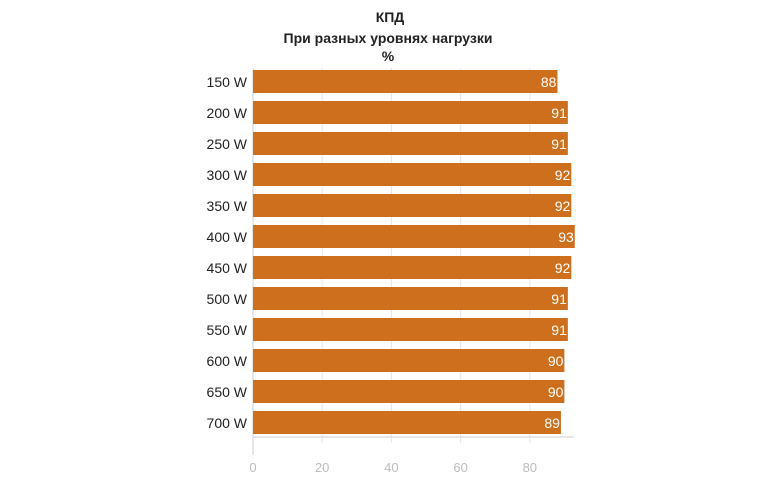 The width and height of the screenshot is (775, 479). Describe the element at coordinates (227, 206) in the screenshot. I see `category-label: 350 W` at that location.